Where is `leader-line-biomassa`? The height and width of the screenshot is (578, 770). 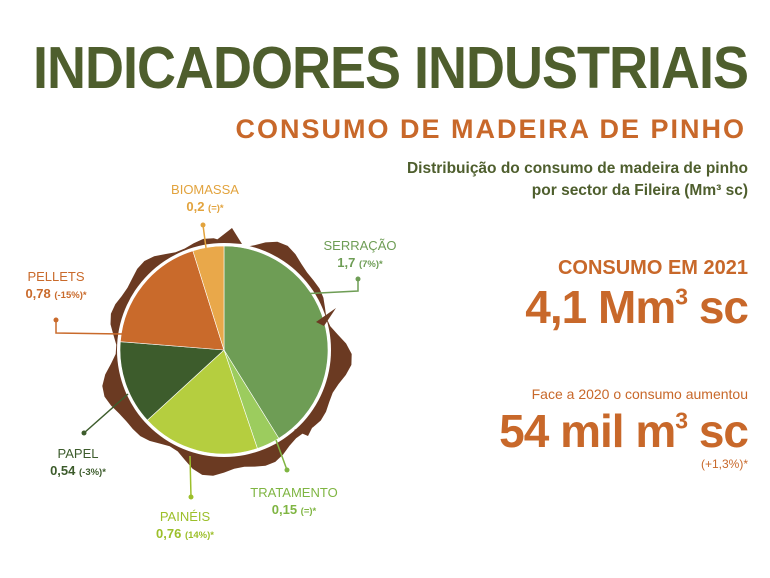 leader-line-biomassa is located at coordinates (204, 236).